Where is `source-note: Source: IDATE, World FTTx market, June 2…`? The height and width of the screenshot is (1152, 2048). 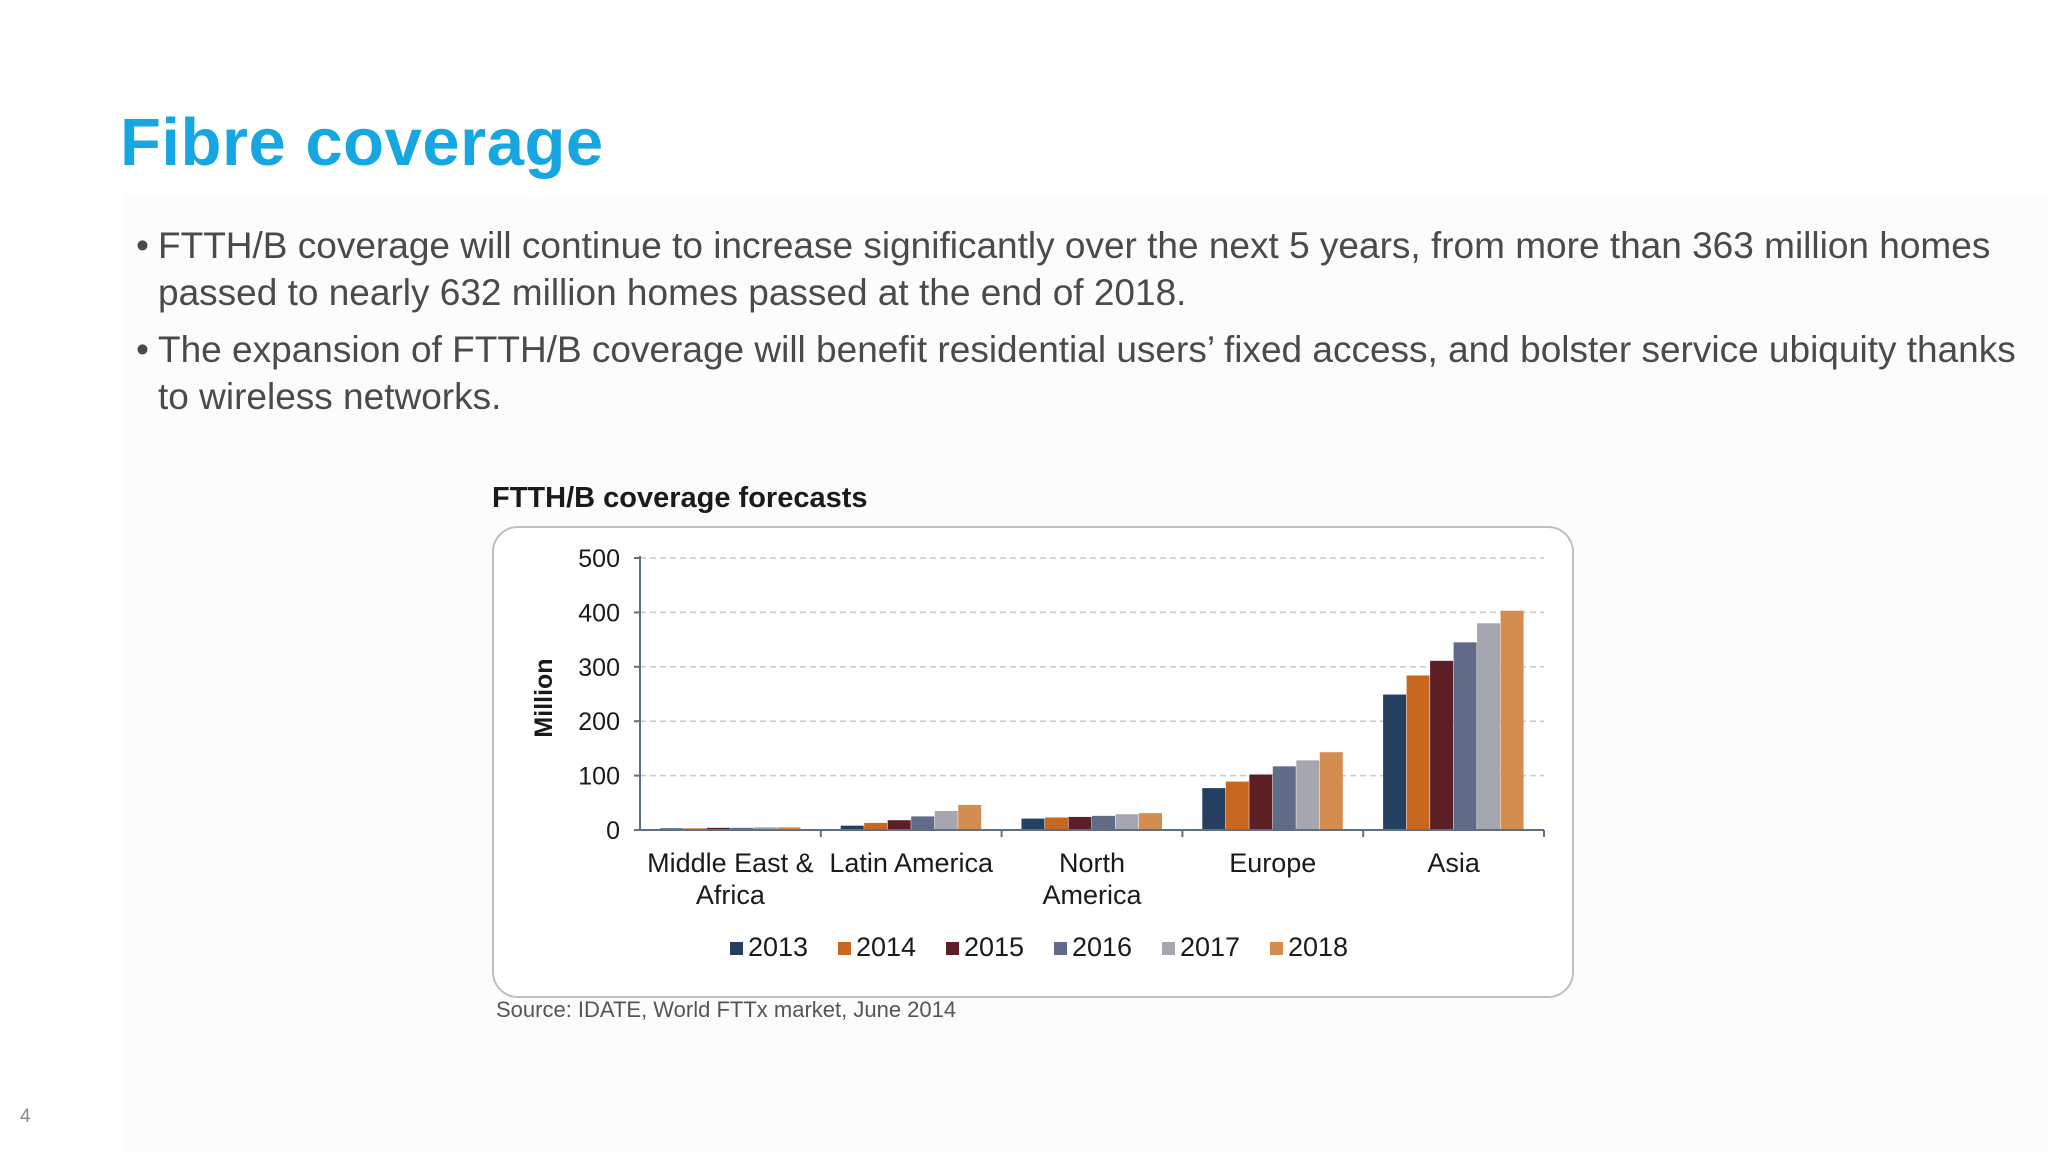 source-note: Source: IDATE, World FTTx market, June 2… is located at coordinates (726, 1009).